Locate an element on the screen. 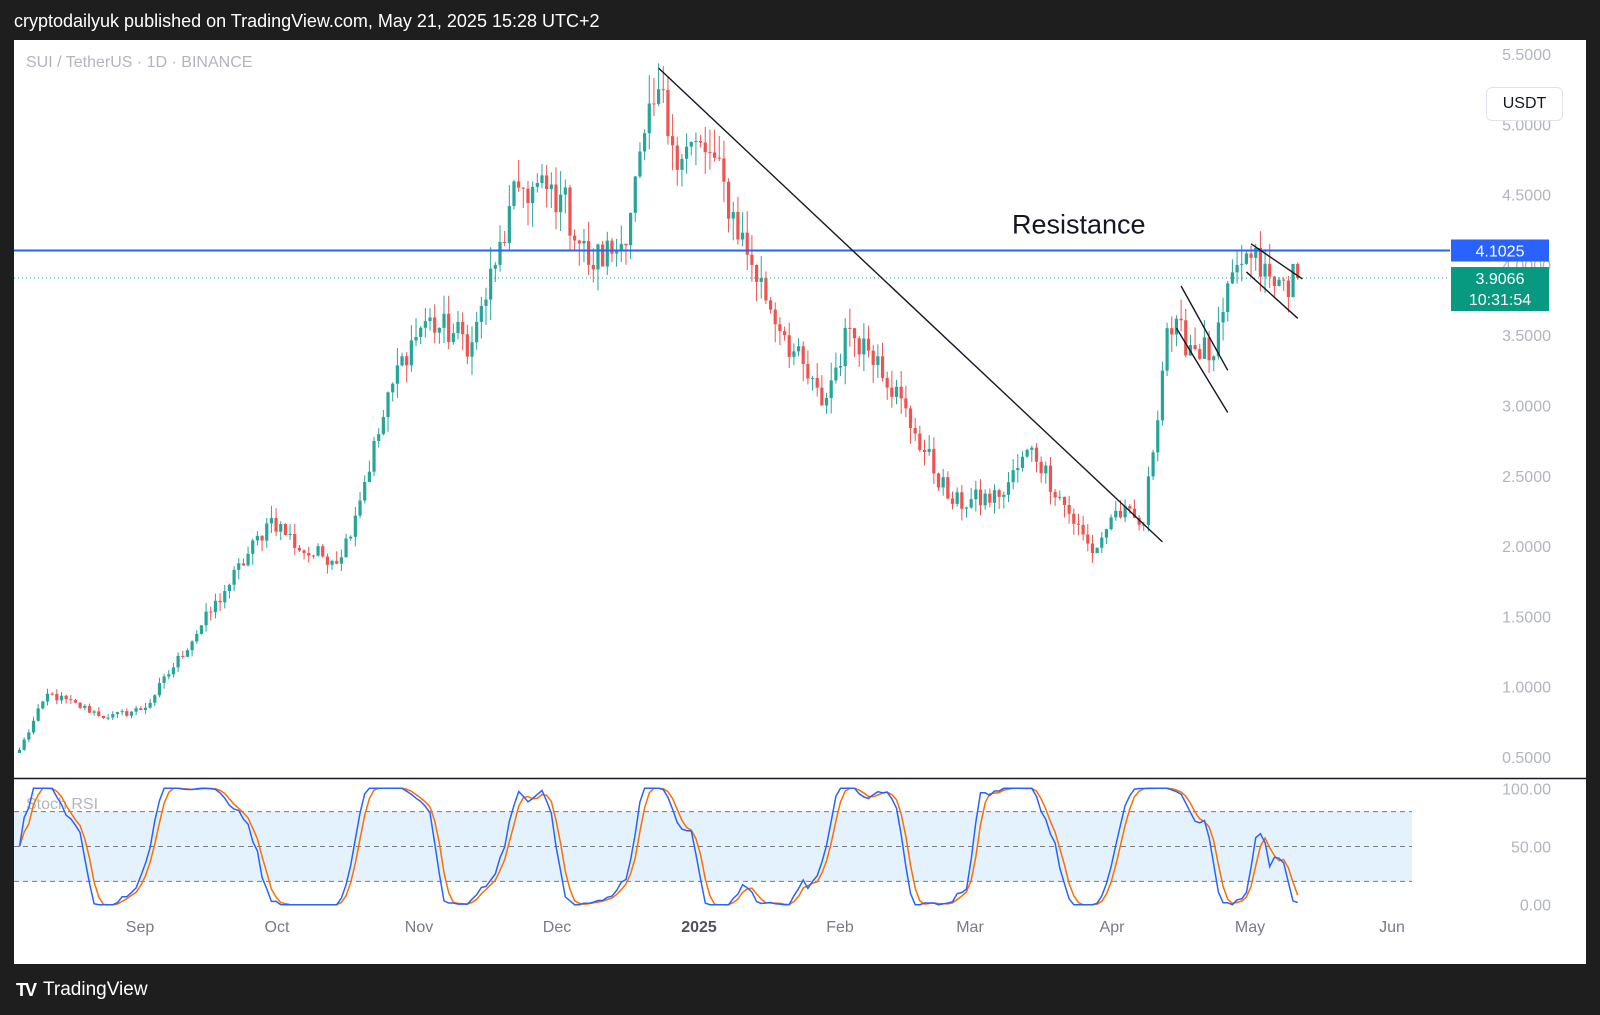 The height and width of the screenshot is (1015, 1600). tradingview-logo: TV TradingView is located at coordinates (82, 990).